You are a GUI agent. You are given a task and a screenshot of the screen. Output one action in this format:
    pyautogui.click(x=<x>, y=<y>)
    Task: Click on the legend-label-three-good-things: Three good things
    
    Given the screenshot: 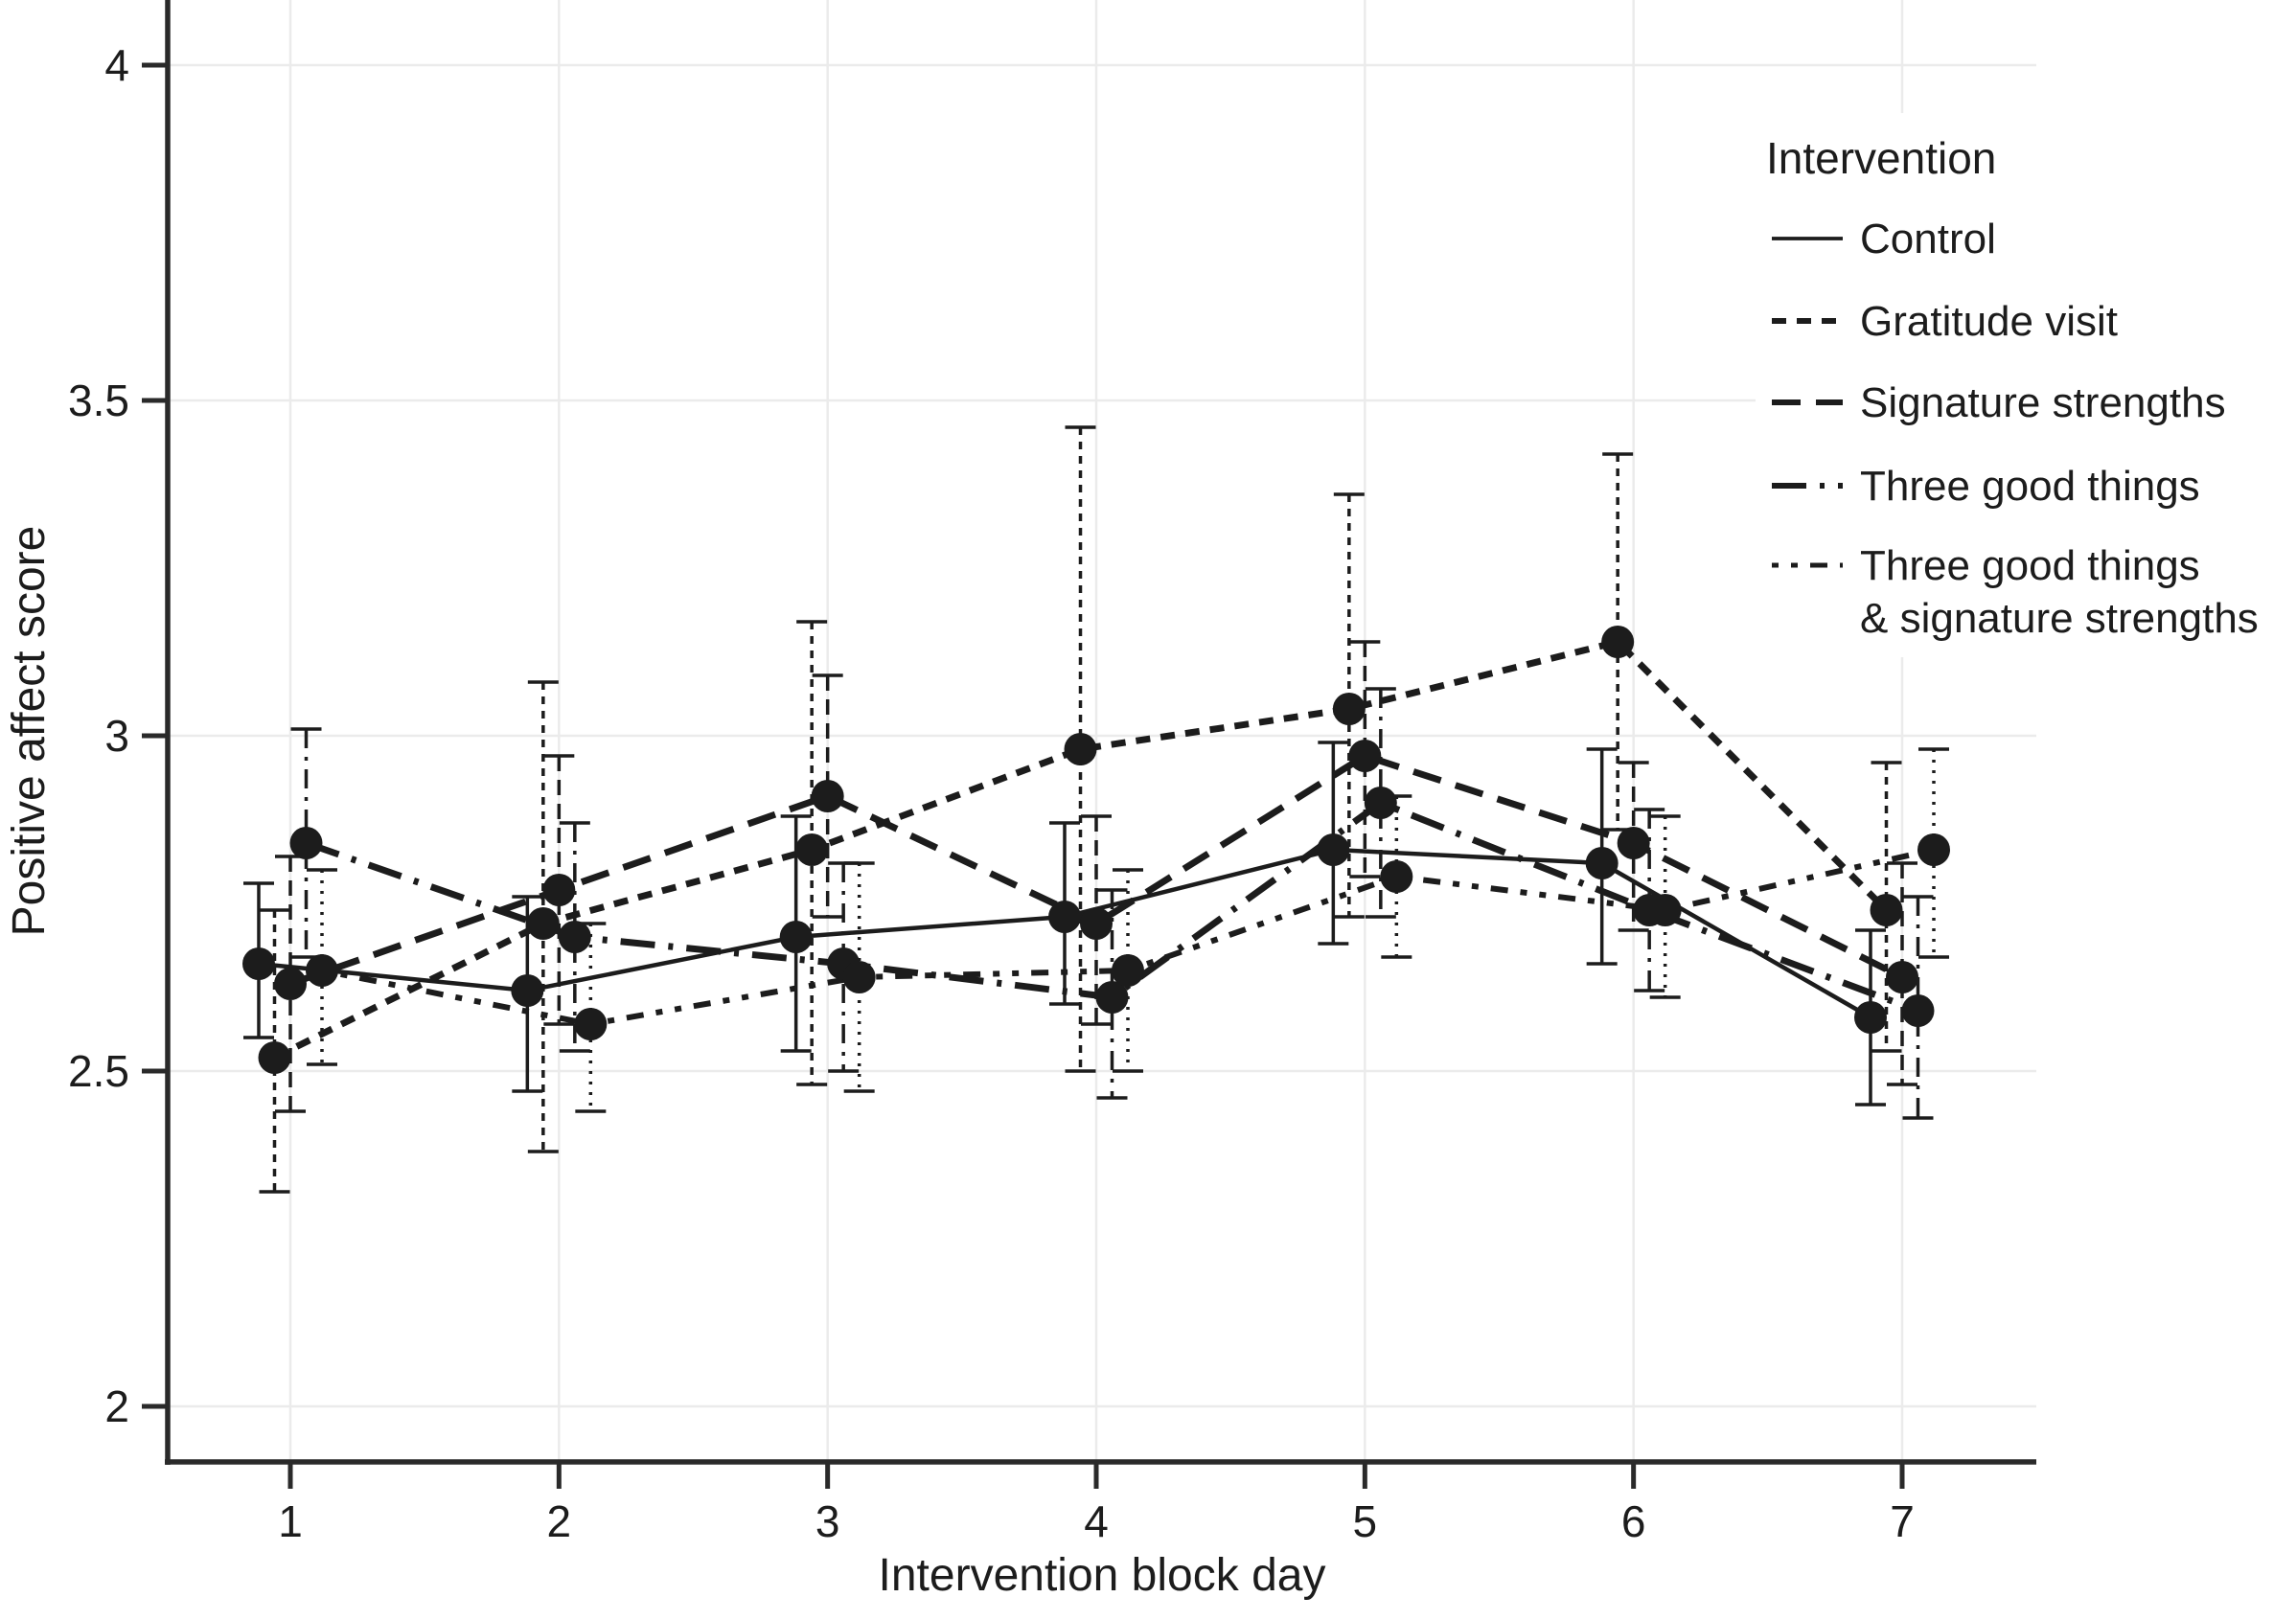 What is the action you would take?
    pyautogui.click(x=2030, y=486)
    